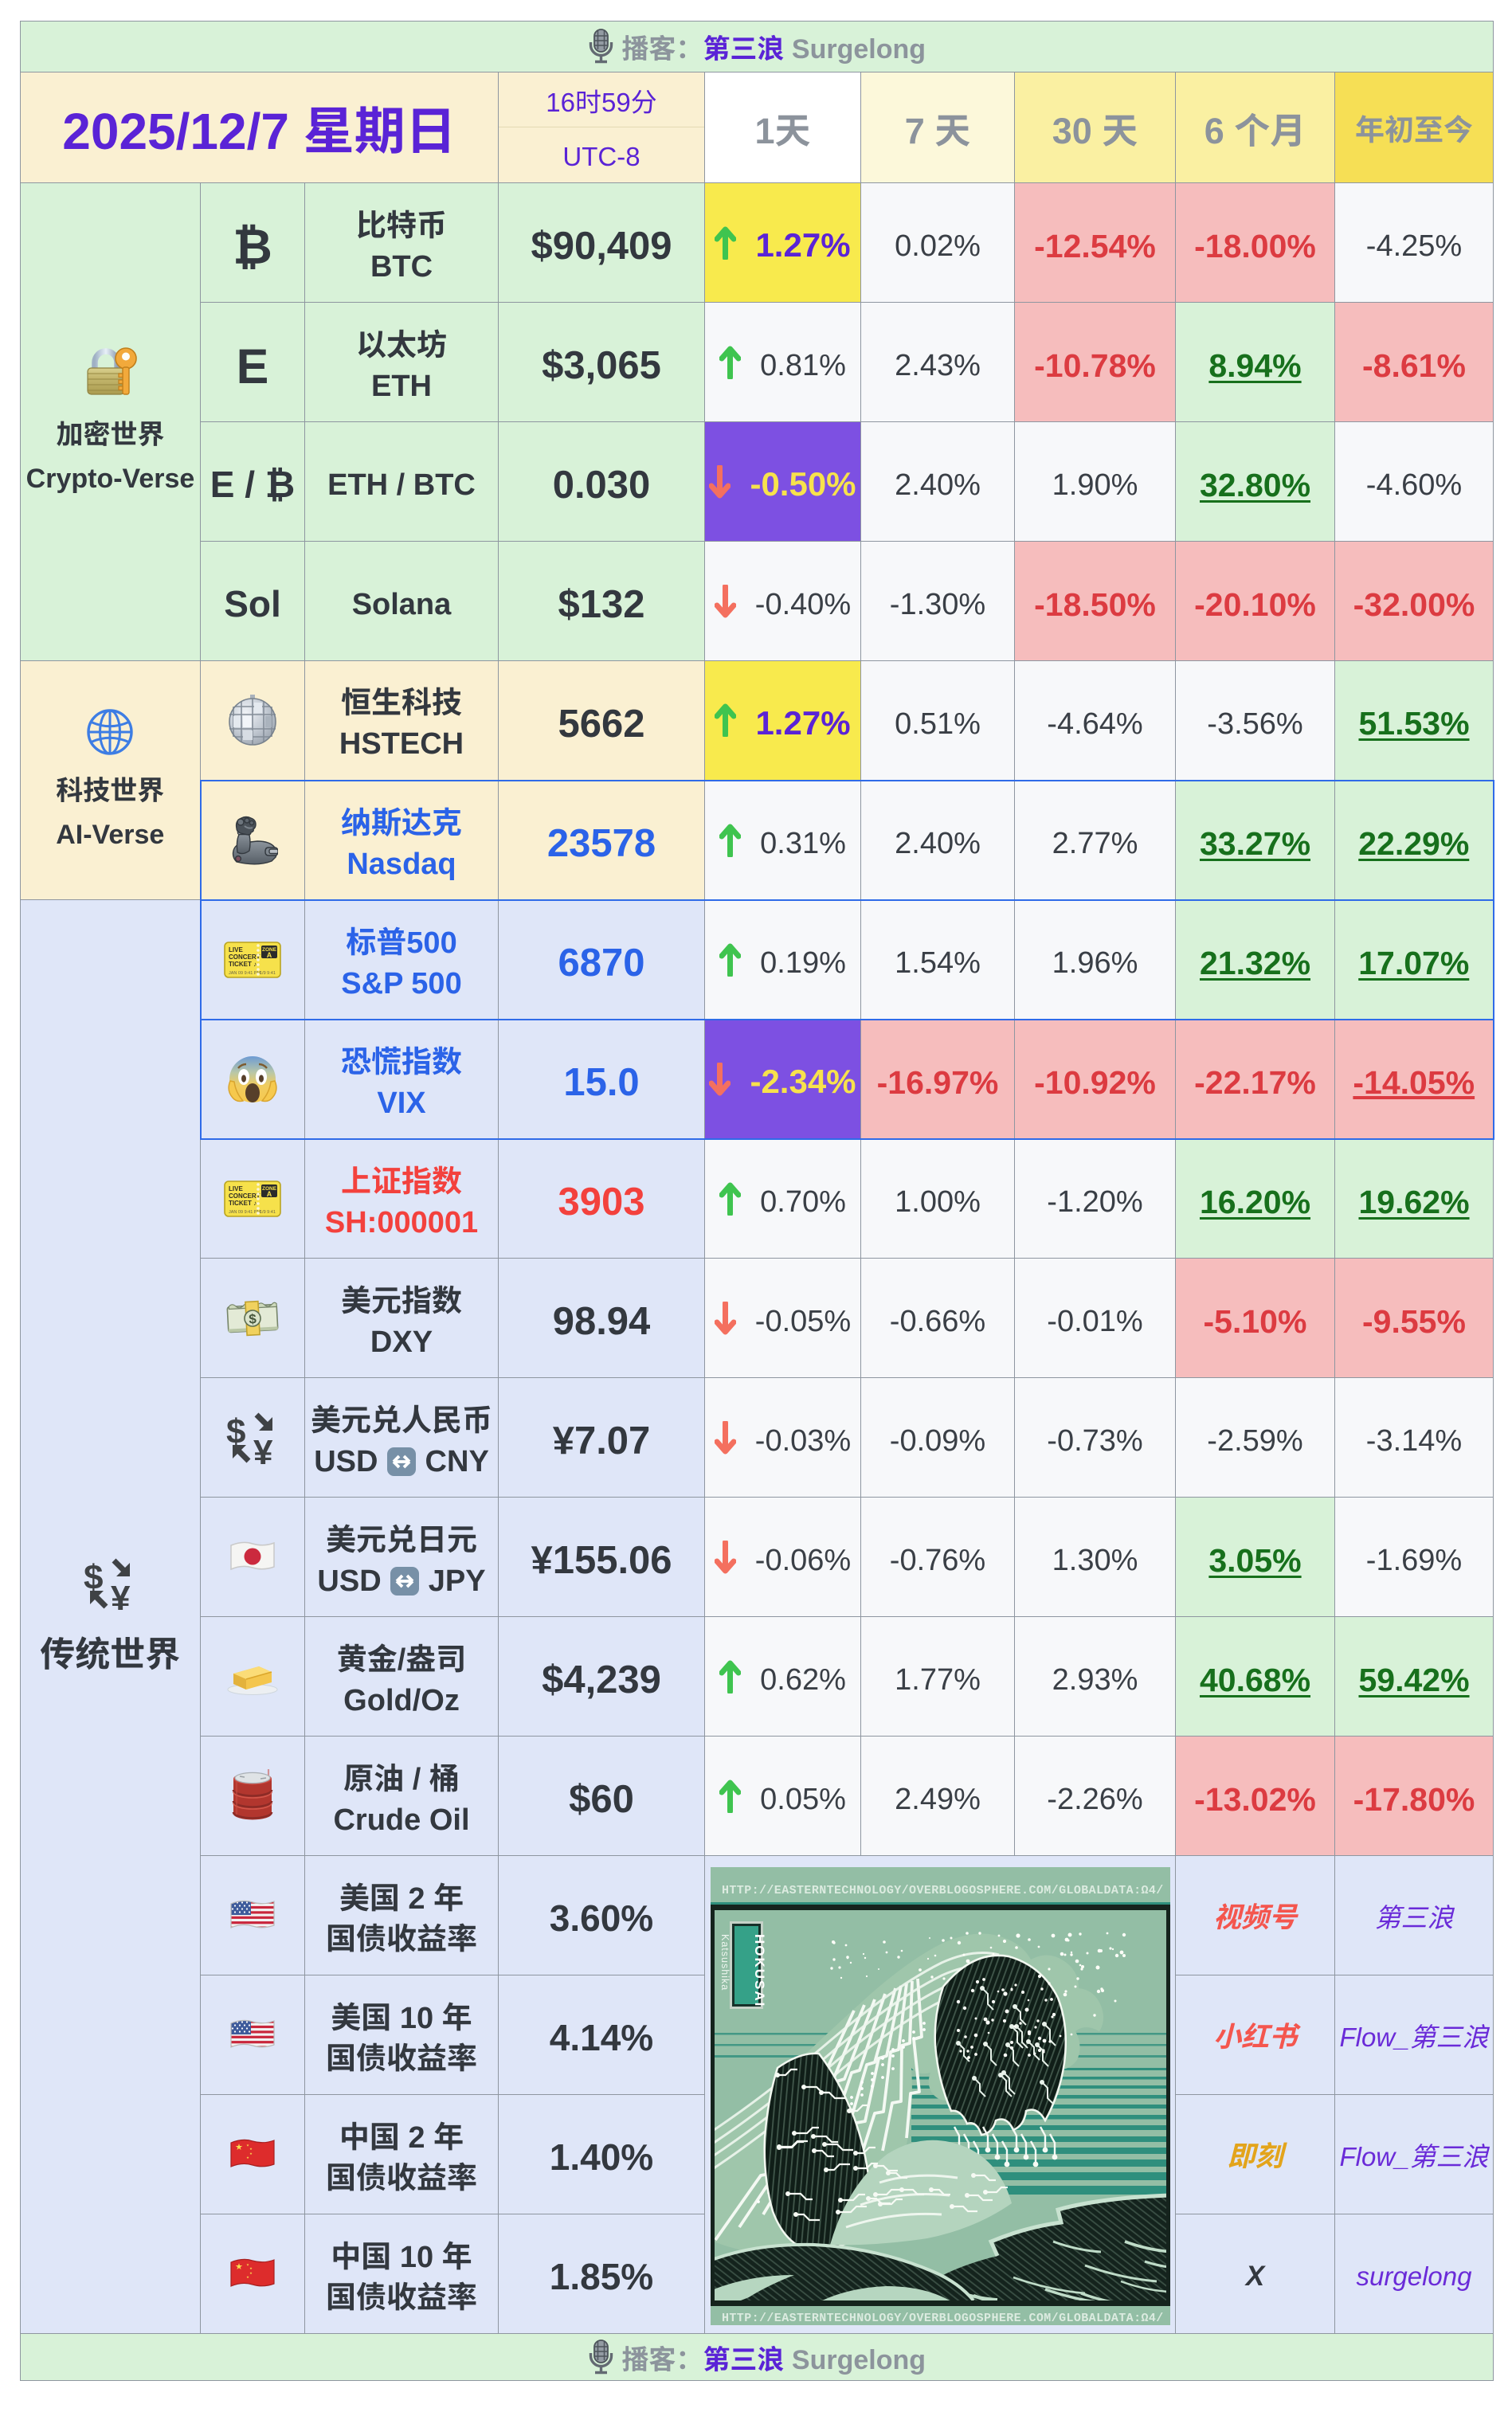  Describe the element at coordinates (760, 1970) in the screenshot. I see `svg-text: HOKUSAI` at that location.